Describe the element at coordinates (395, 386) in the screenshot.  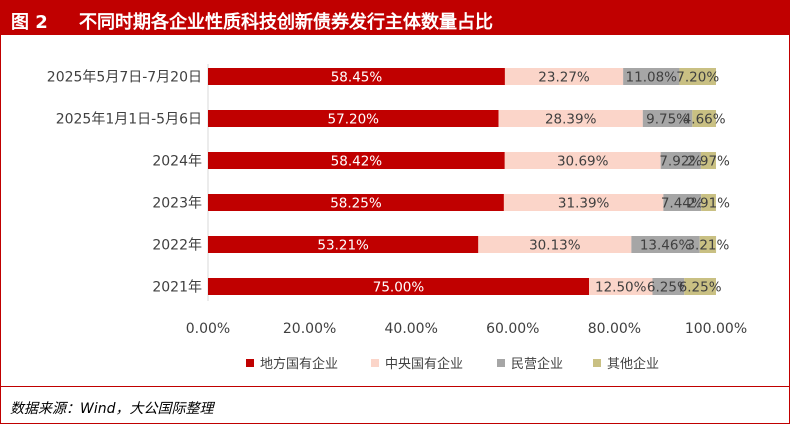
I see `source-divider` at that location.